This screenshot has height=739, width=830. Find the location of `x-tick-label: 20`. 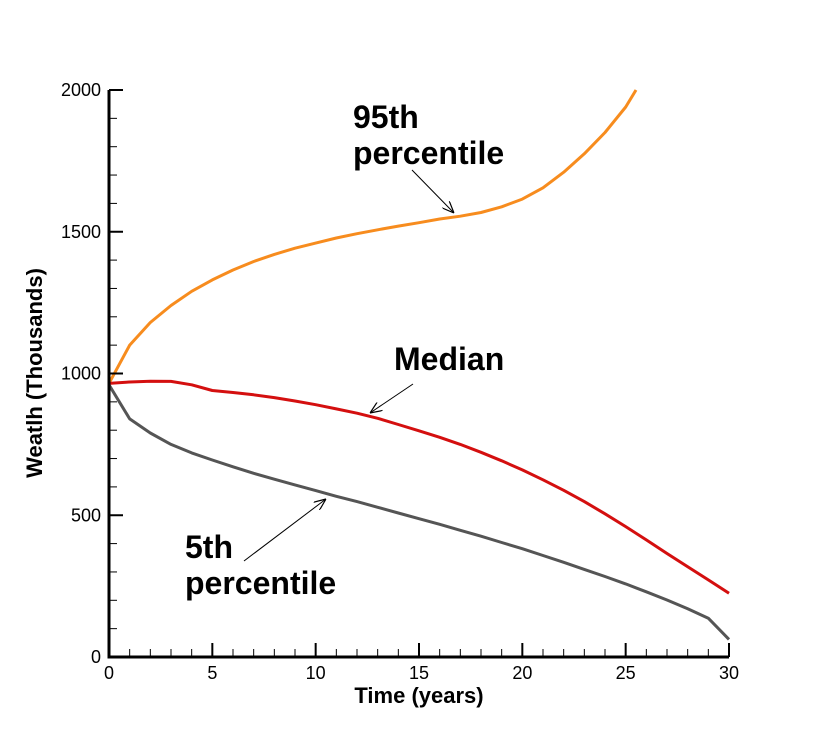

x-tick-label: 20 is located at coordinates (522, 673).